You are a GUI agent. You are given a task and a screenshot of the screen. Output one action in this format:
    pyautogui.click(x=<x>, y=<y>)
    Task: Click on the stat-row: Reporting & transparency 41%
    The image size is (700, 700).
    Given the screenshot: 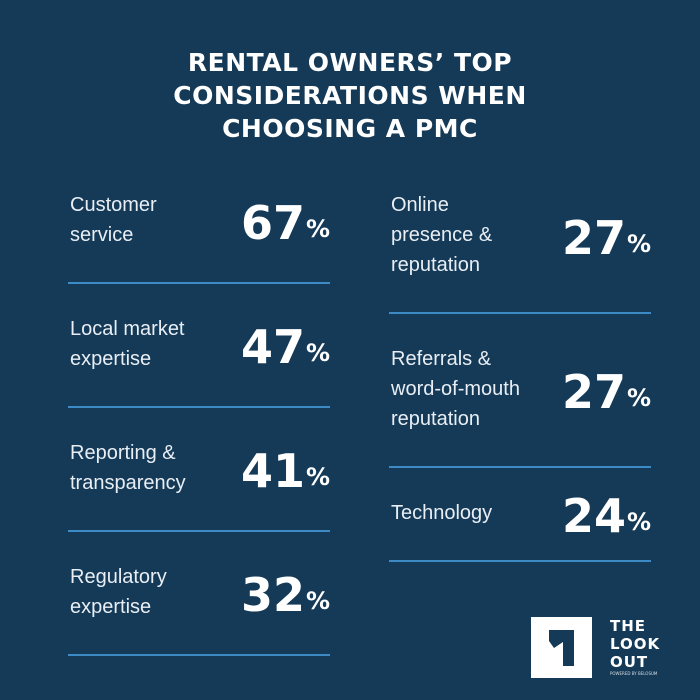 What is the action you would take?
    pyautogui.click(x=199, y=486)
    